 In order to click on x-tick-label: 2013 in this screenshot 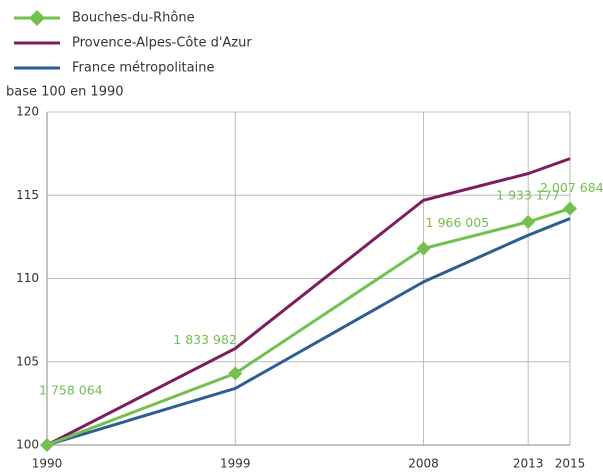, I will do `click(528, 464)`.